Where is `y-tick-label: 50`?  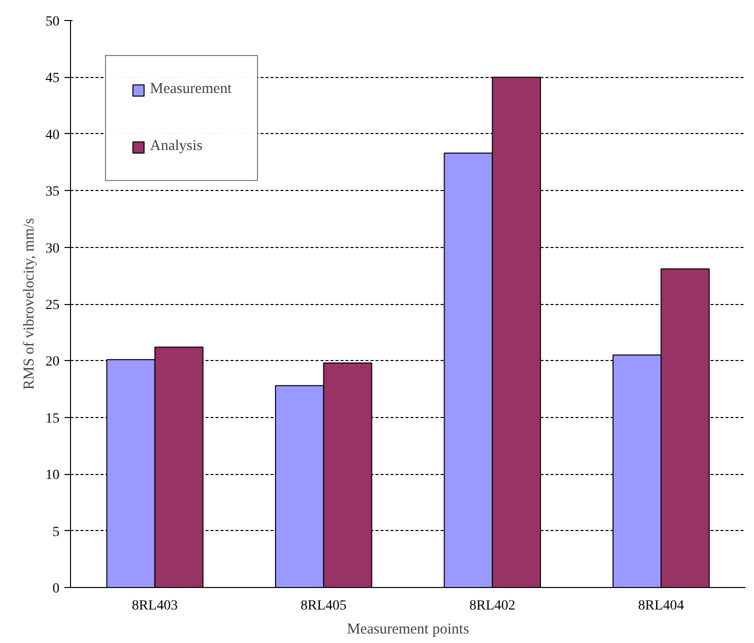
y-tick-label: 50 is located at coordinates (53, 22).